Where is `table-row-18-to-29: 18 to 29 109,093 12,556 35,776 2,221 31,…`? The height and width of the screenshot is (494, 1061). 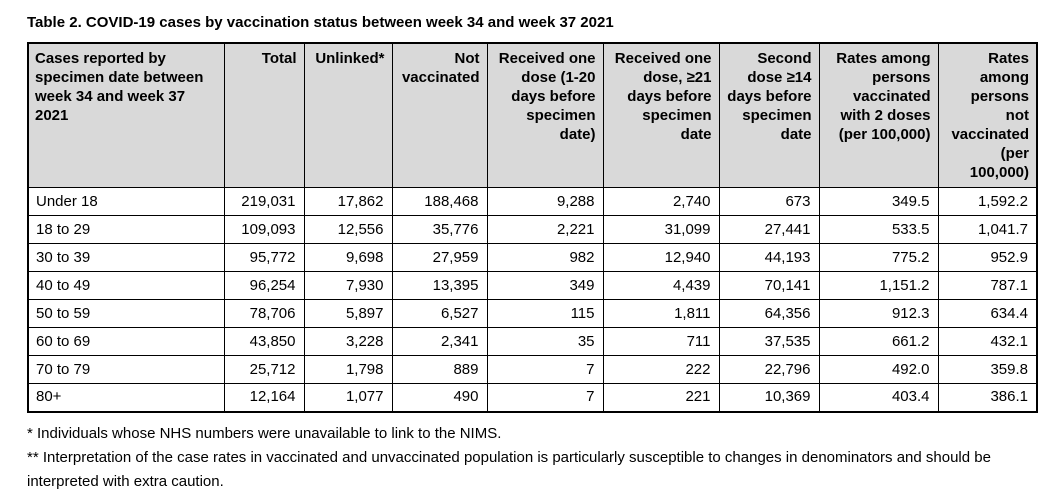
table-row-18-to-29: 18 to 29 109,093 12,556 35,776 2,221 31,… is located at coordinates (532, 229).